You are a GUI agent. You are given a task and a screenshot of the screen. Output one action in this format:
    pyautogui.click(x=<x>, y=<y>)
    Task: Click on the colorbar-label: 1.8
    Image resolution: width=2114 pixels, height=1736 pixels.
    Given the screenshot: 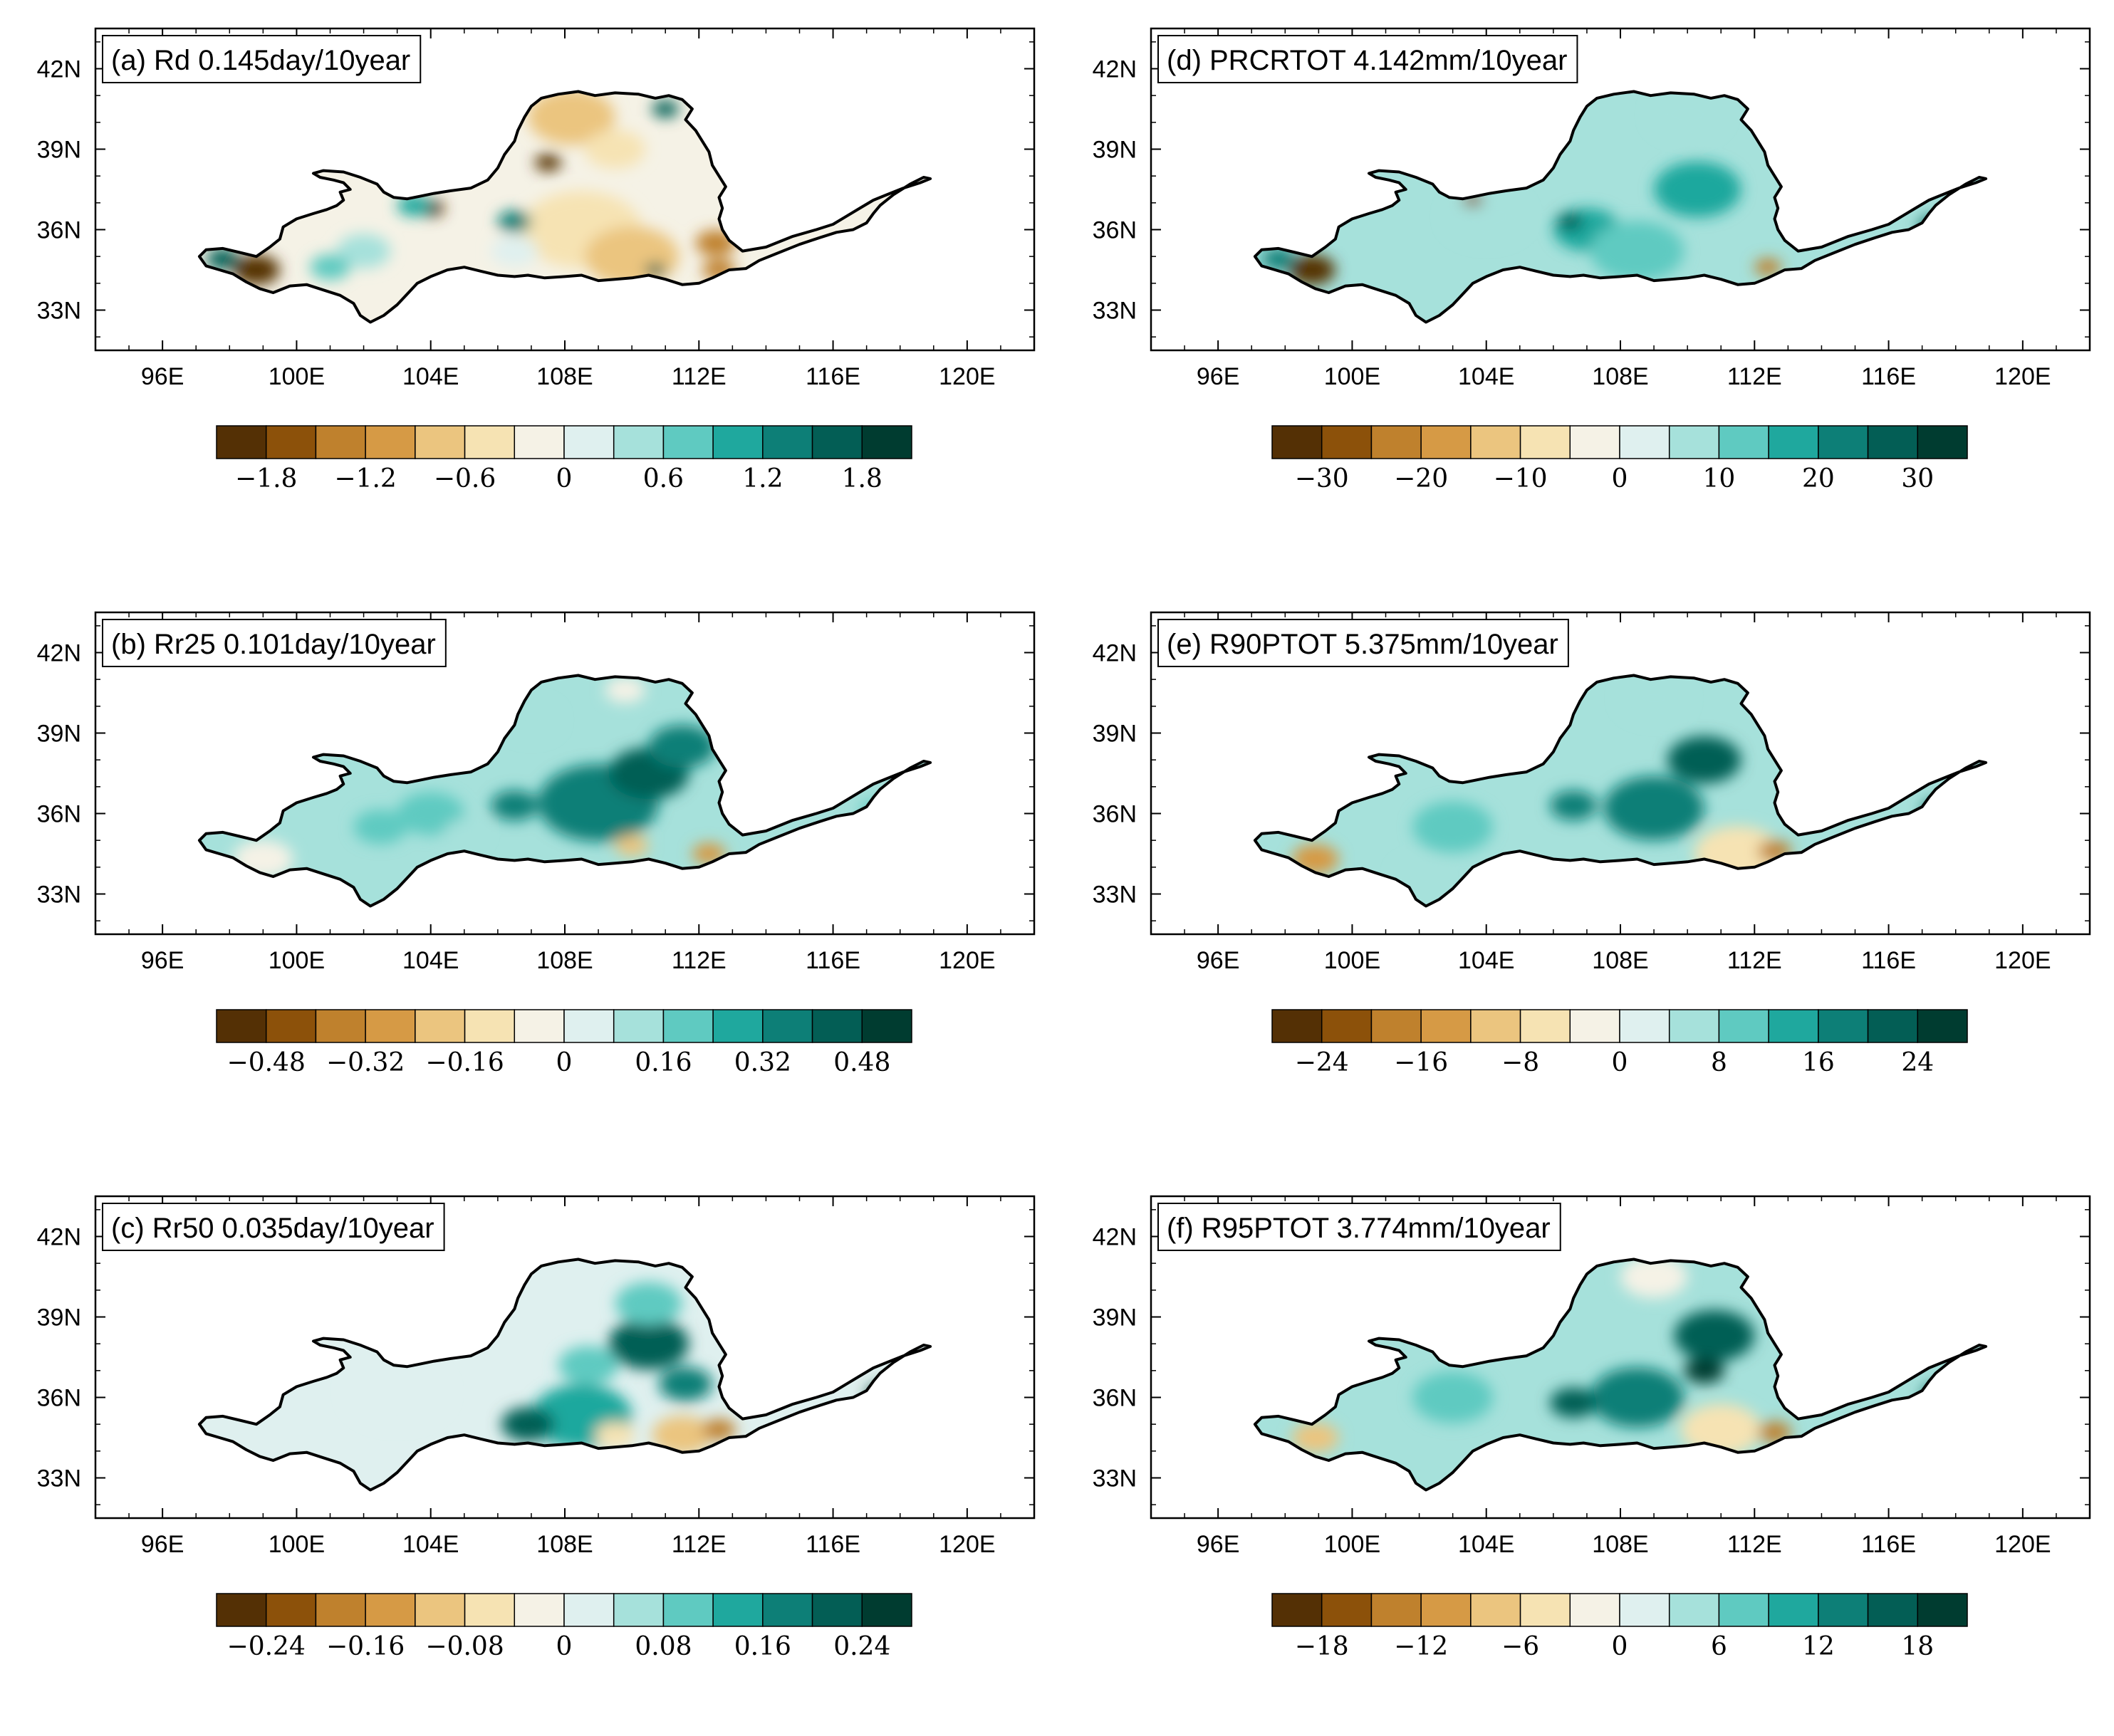 What is the action you would take?
    pyautogui.click(x=862, y=479)
    